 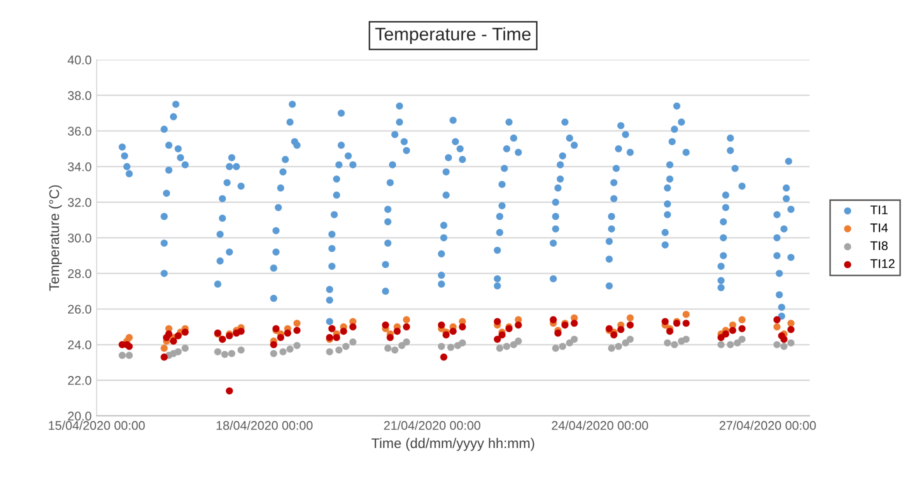 What do you see at coordinates (264, 425) in the screenshot?
I see `x-tick-label: 18/04/2020 00:00` at bounding box center [264, 425].